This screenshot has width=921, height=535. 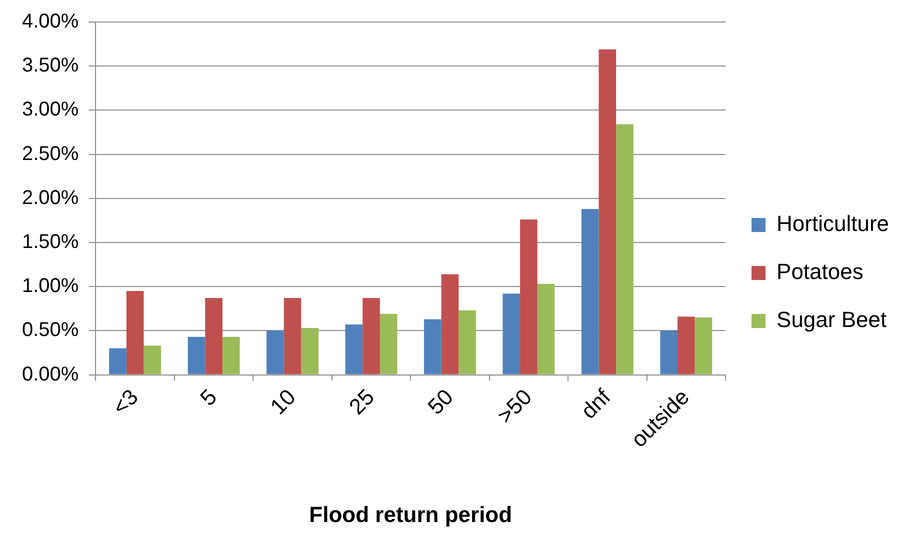 I want to click on y-tick-label: 0.50%, so click(x=50, y=330).